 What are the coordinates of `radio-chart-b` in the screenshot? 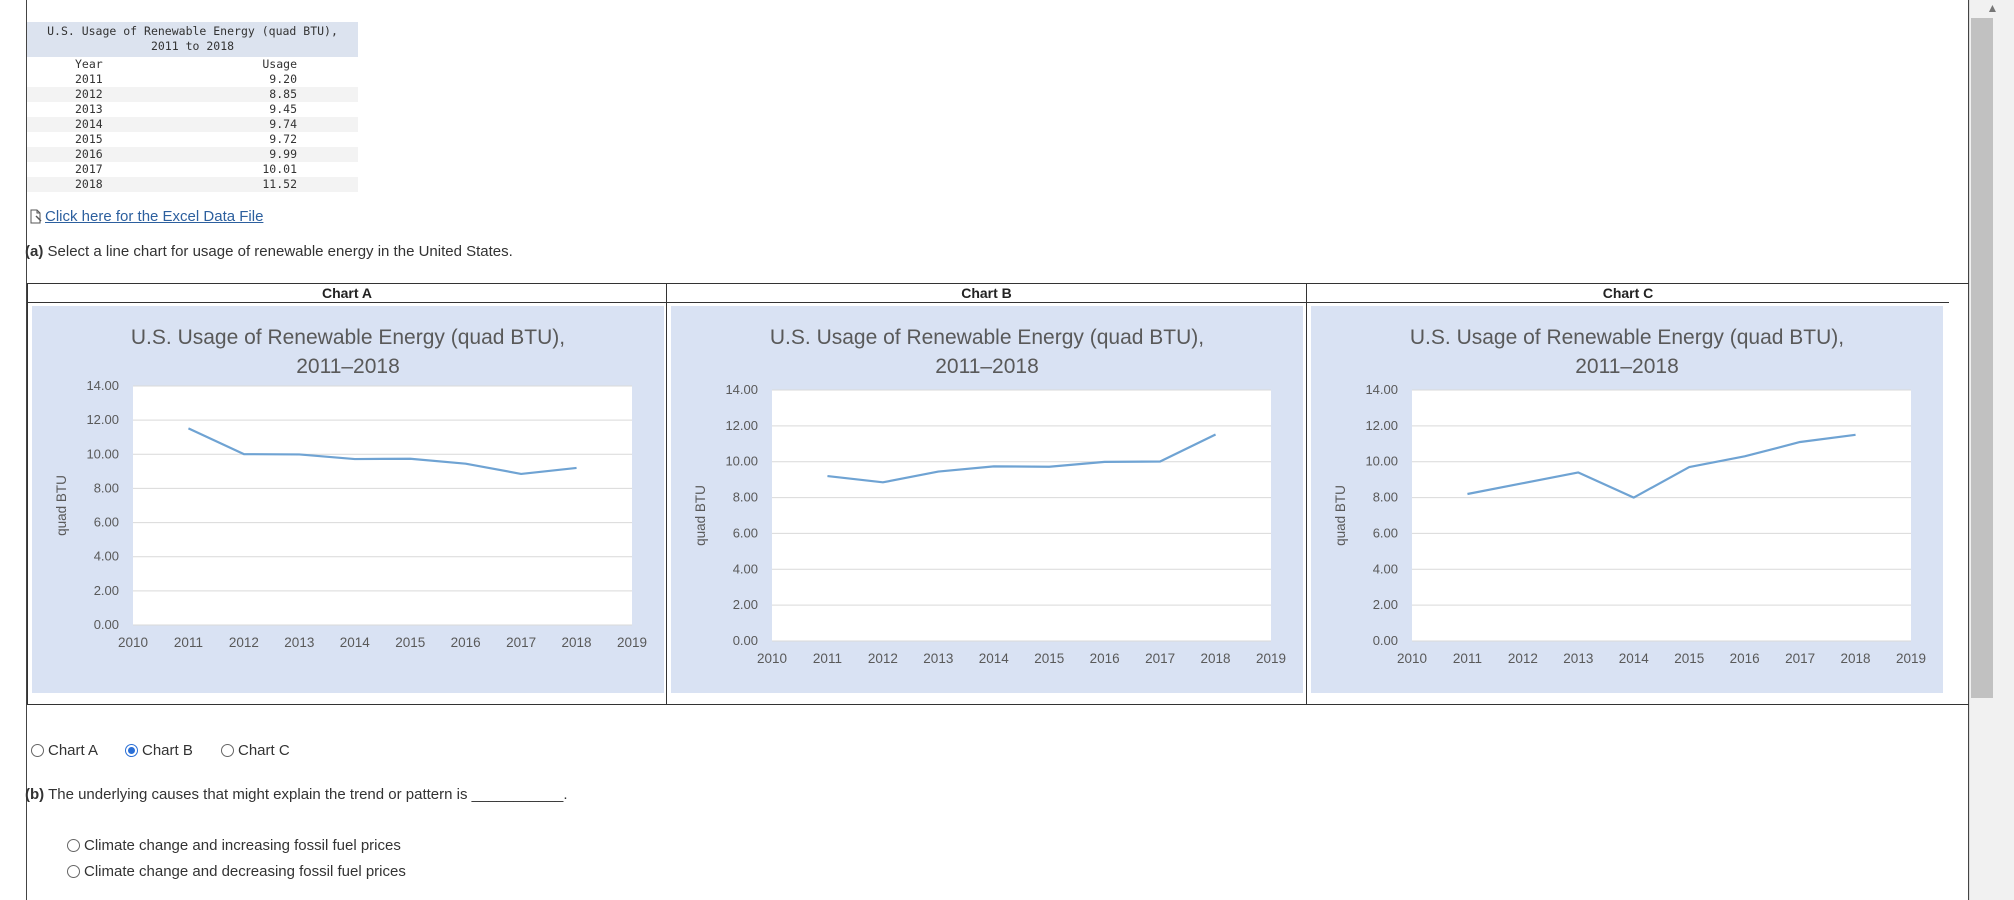 It's located at (131, 750).